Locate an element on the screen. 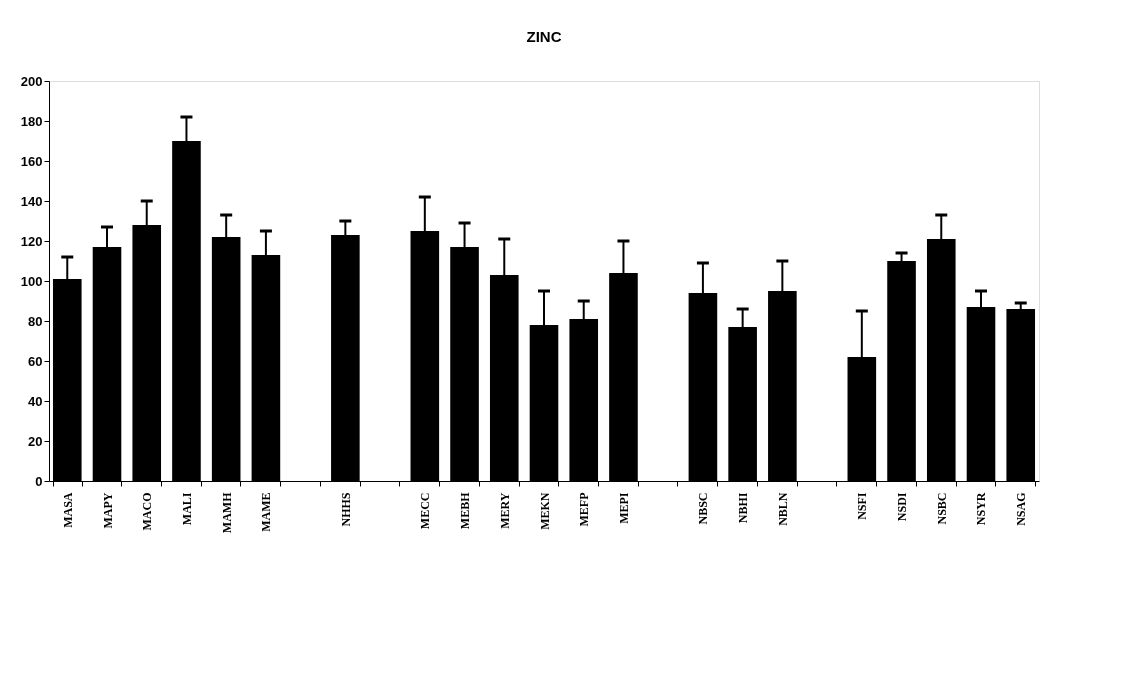  x-tick-label: MEBH is located at coordinates (465, 510).